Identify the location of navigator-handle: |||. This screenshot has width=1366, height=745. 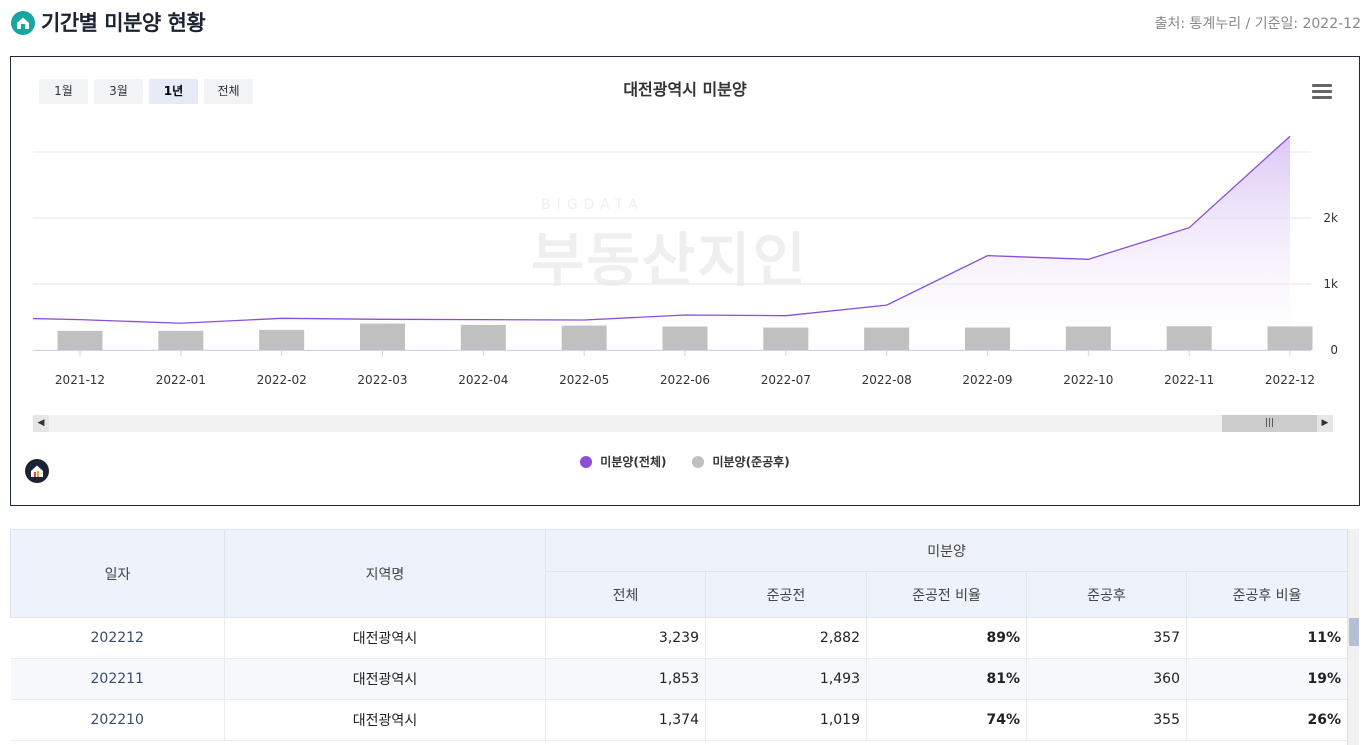
(1269, 423).